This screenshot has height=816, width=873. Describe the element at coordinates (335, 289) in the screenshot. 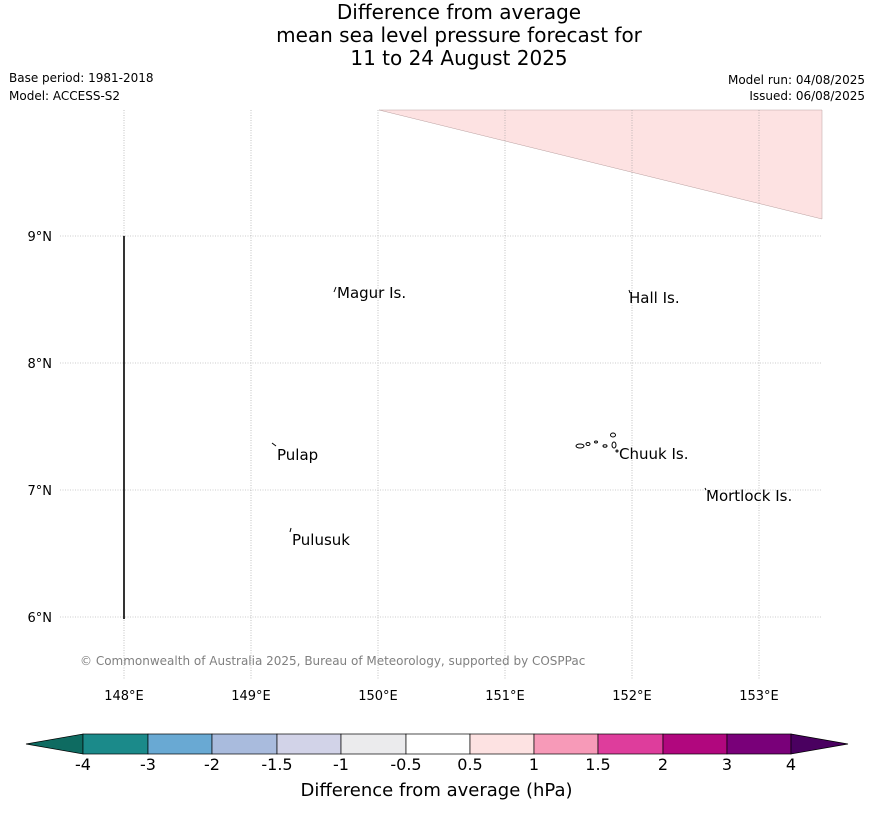

I see `magur-island-shape` at that location.